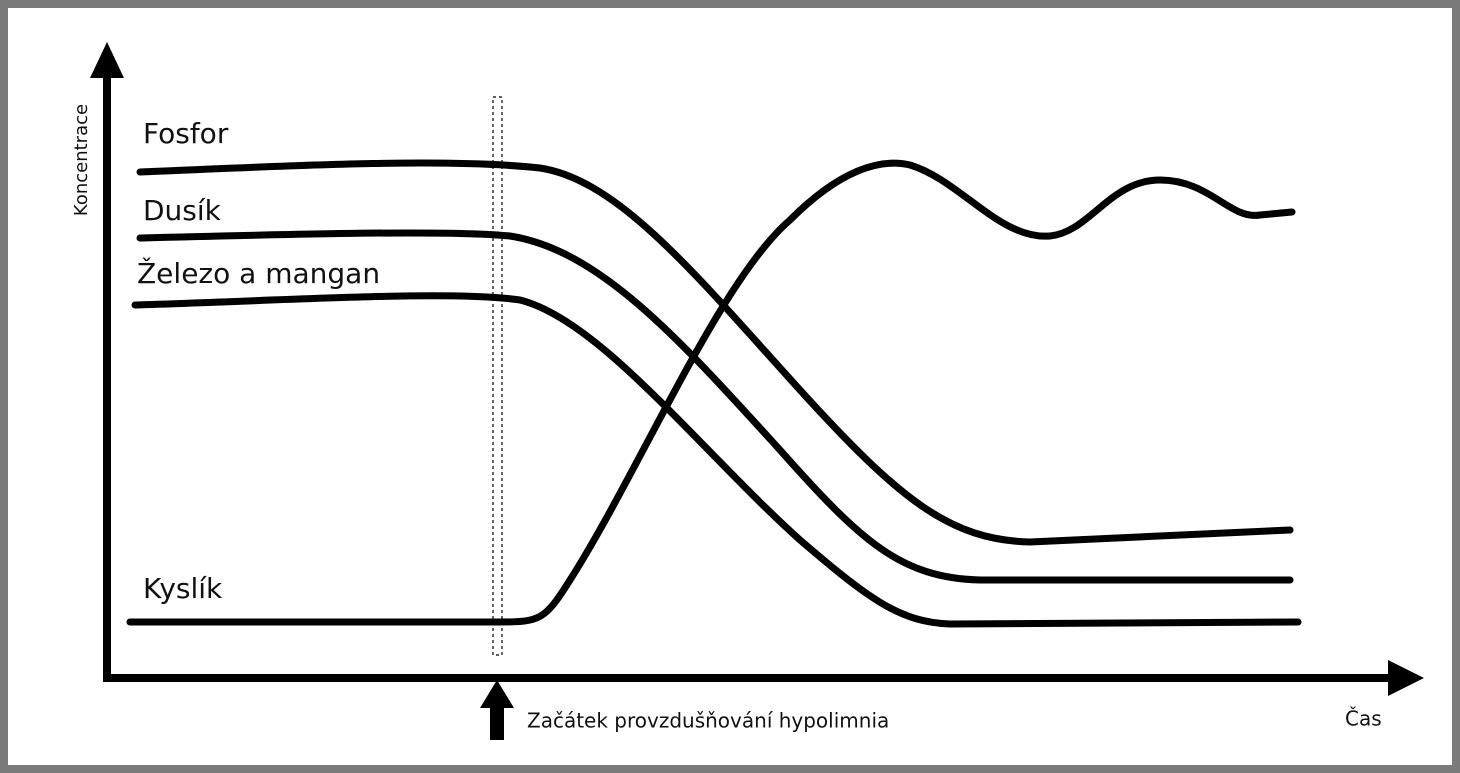 Image resolution: width=1460 pixels, height=773 pixels. Describe the element at coordinates (258, 273) in the screenshot. I see `curve-label: Železo a mangan` at that location.